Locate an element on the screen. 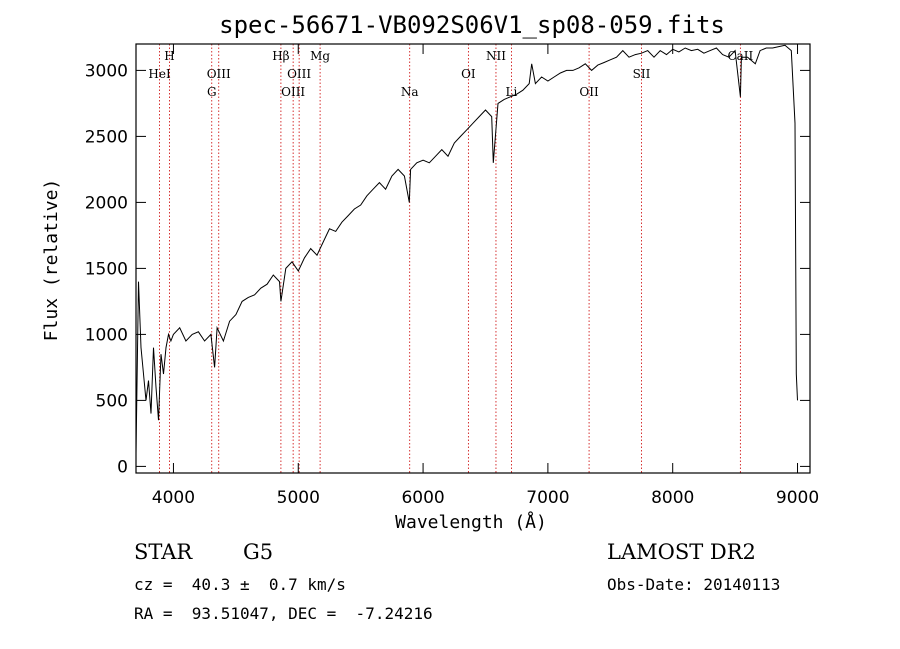 The image size is (900, 649). survey-name: LAMOST DR2 is located at coordinates (681, 552).